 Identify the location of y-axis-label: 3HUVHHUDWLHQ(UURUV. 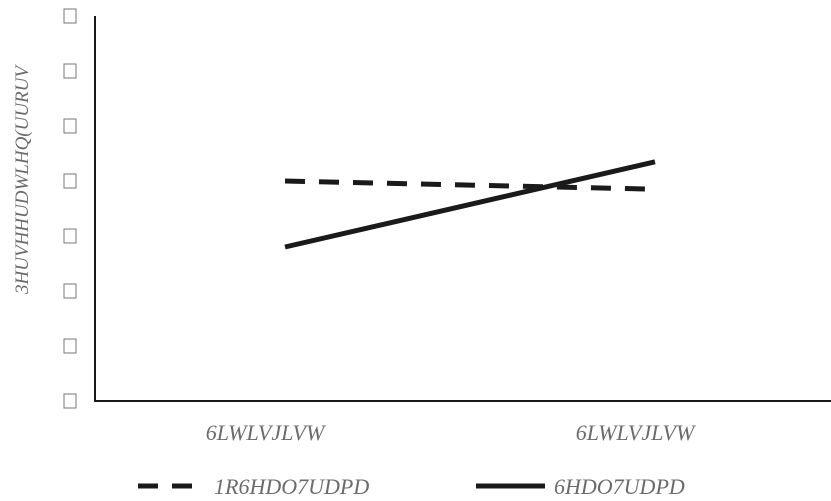
(22, 179).